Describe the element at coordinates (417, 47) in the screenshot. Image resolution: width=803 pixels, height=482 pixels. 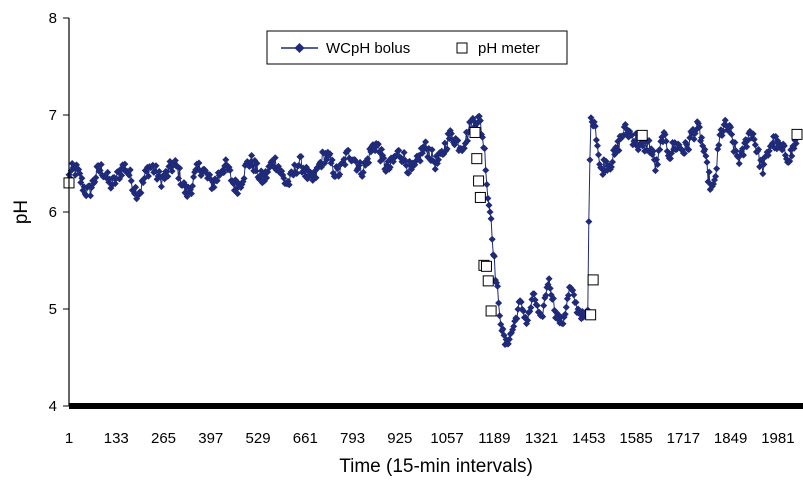
I see `legend: WCpH bolus pH meter` at that location.